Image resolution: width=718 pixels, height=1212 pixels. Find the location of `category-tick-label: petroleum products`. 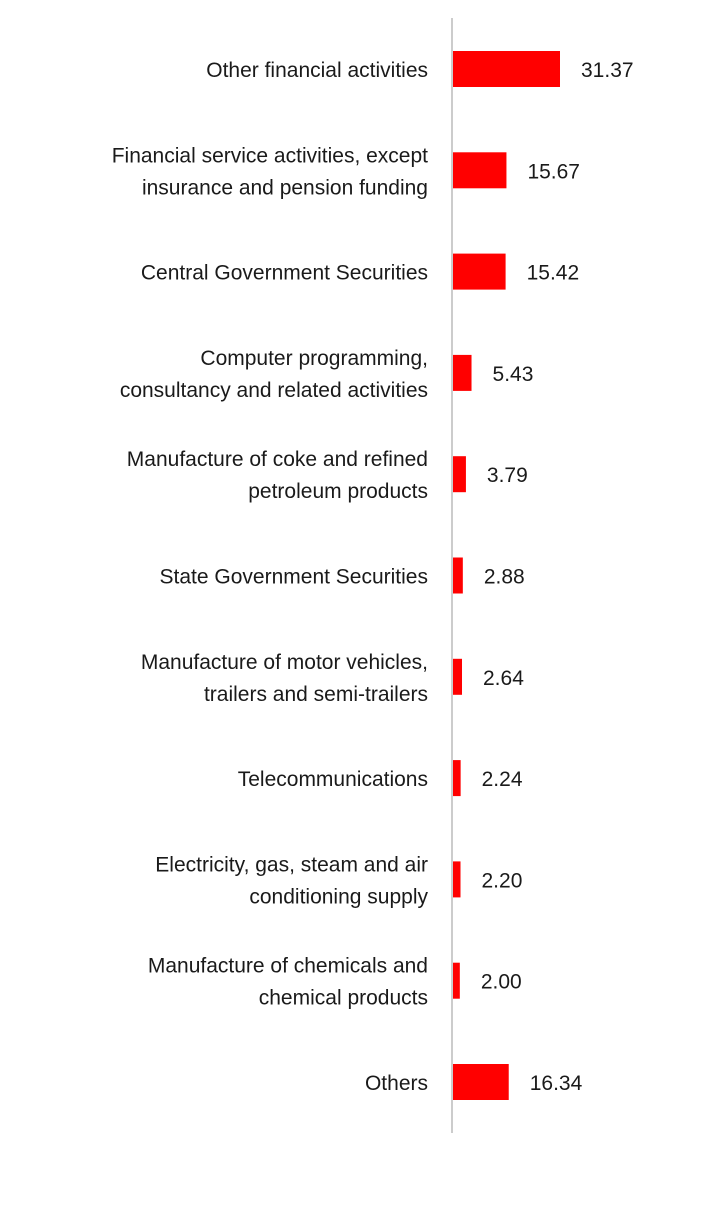

category-tick-label: petroleum products is located at coordinates (338, 491).